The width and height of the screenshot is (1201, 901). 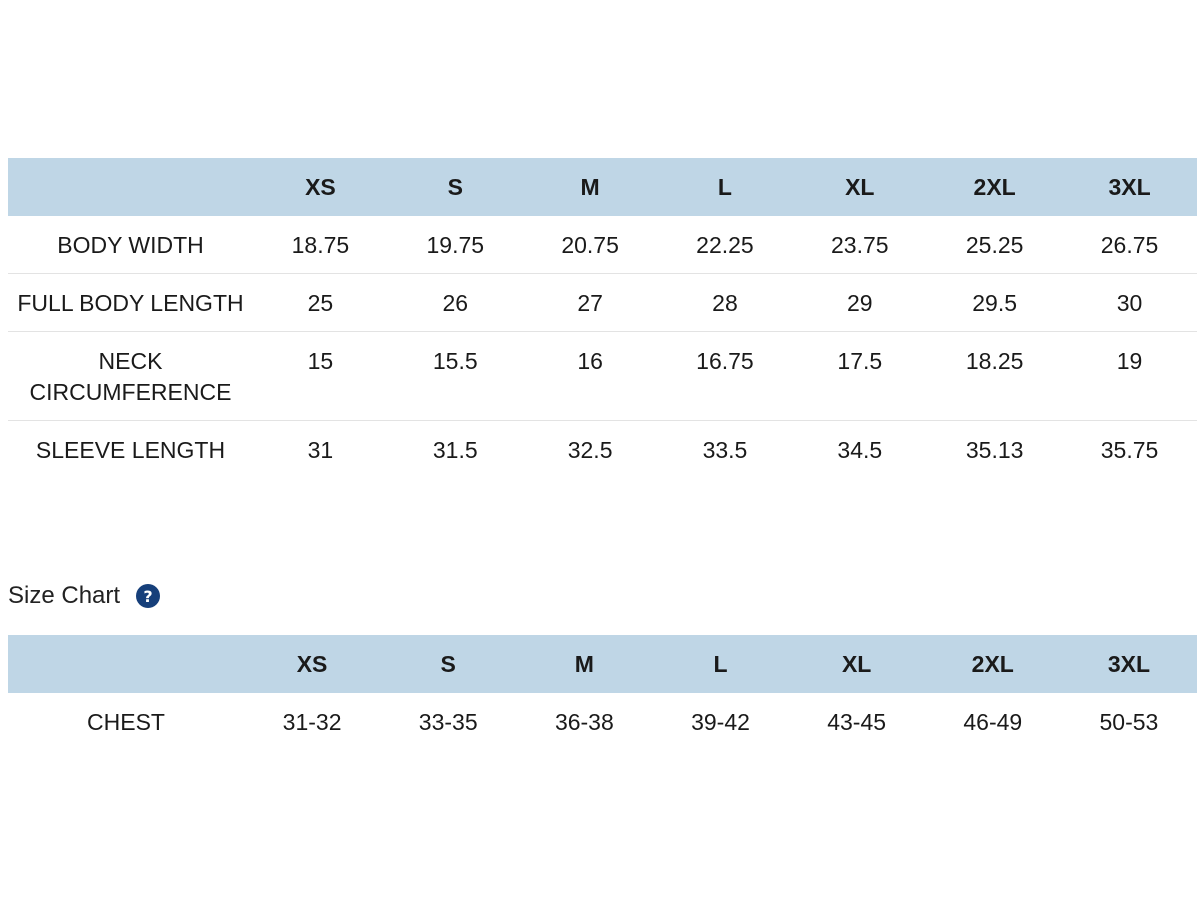 What do you see at coordinates (590, 302) in the screenshot?
I see `table-cell: 27` at bounding box center [590, 302].